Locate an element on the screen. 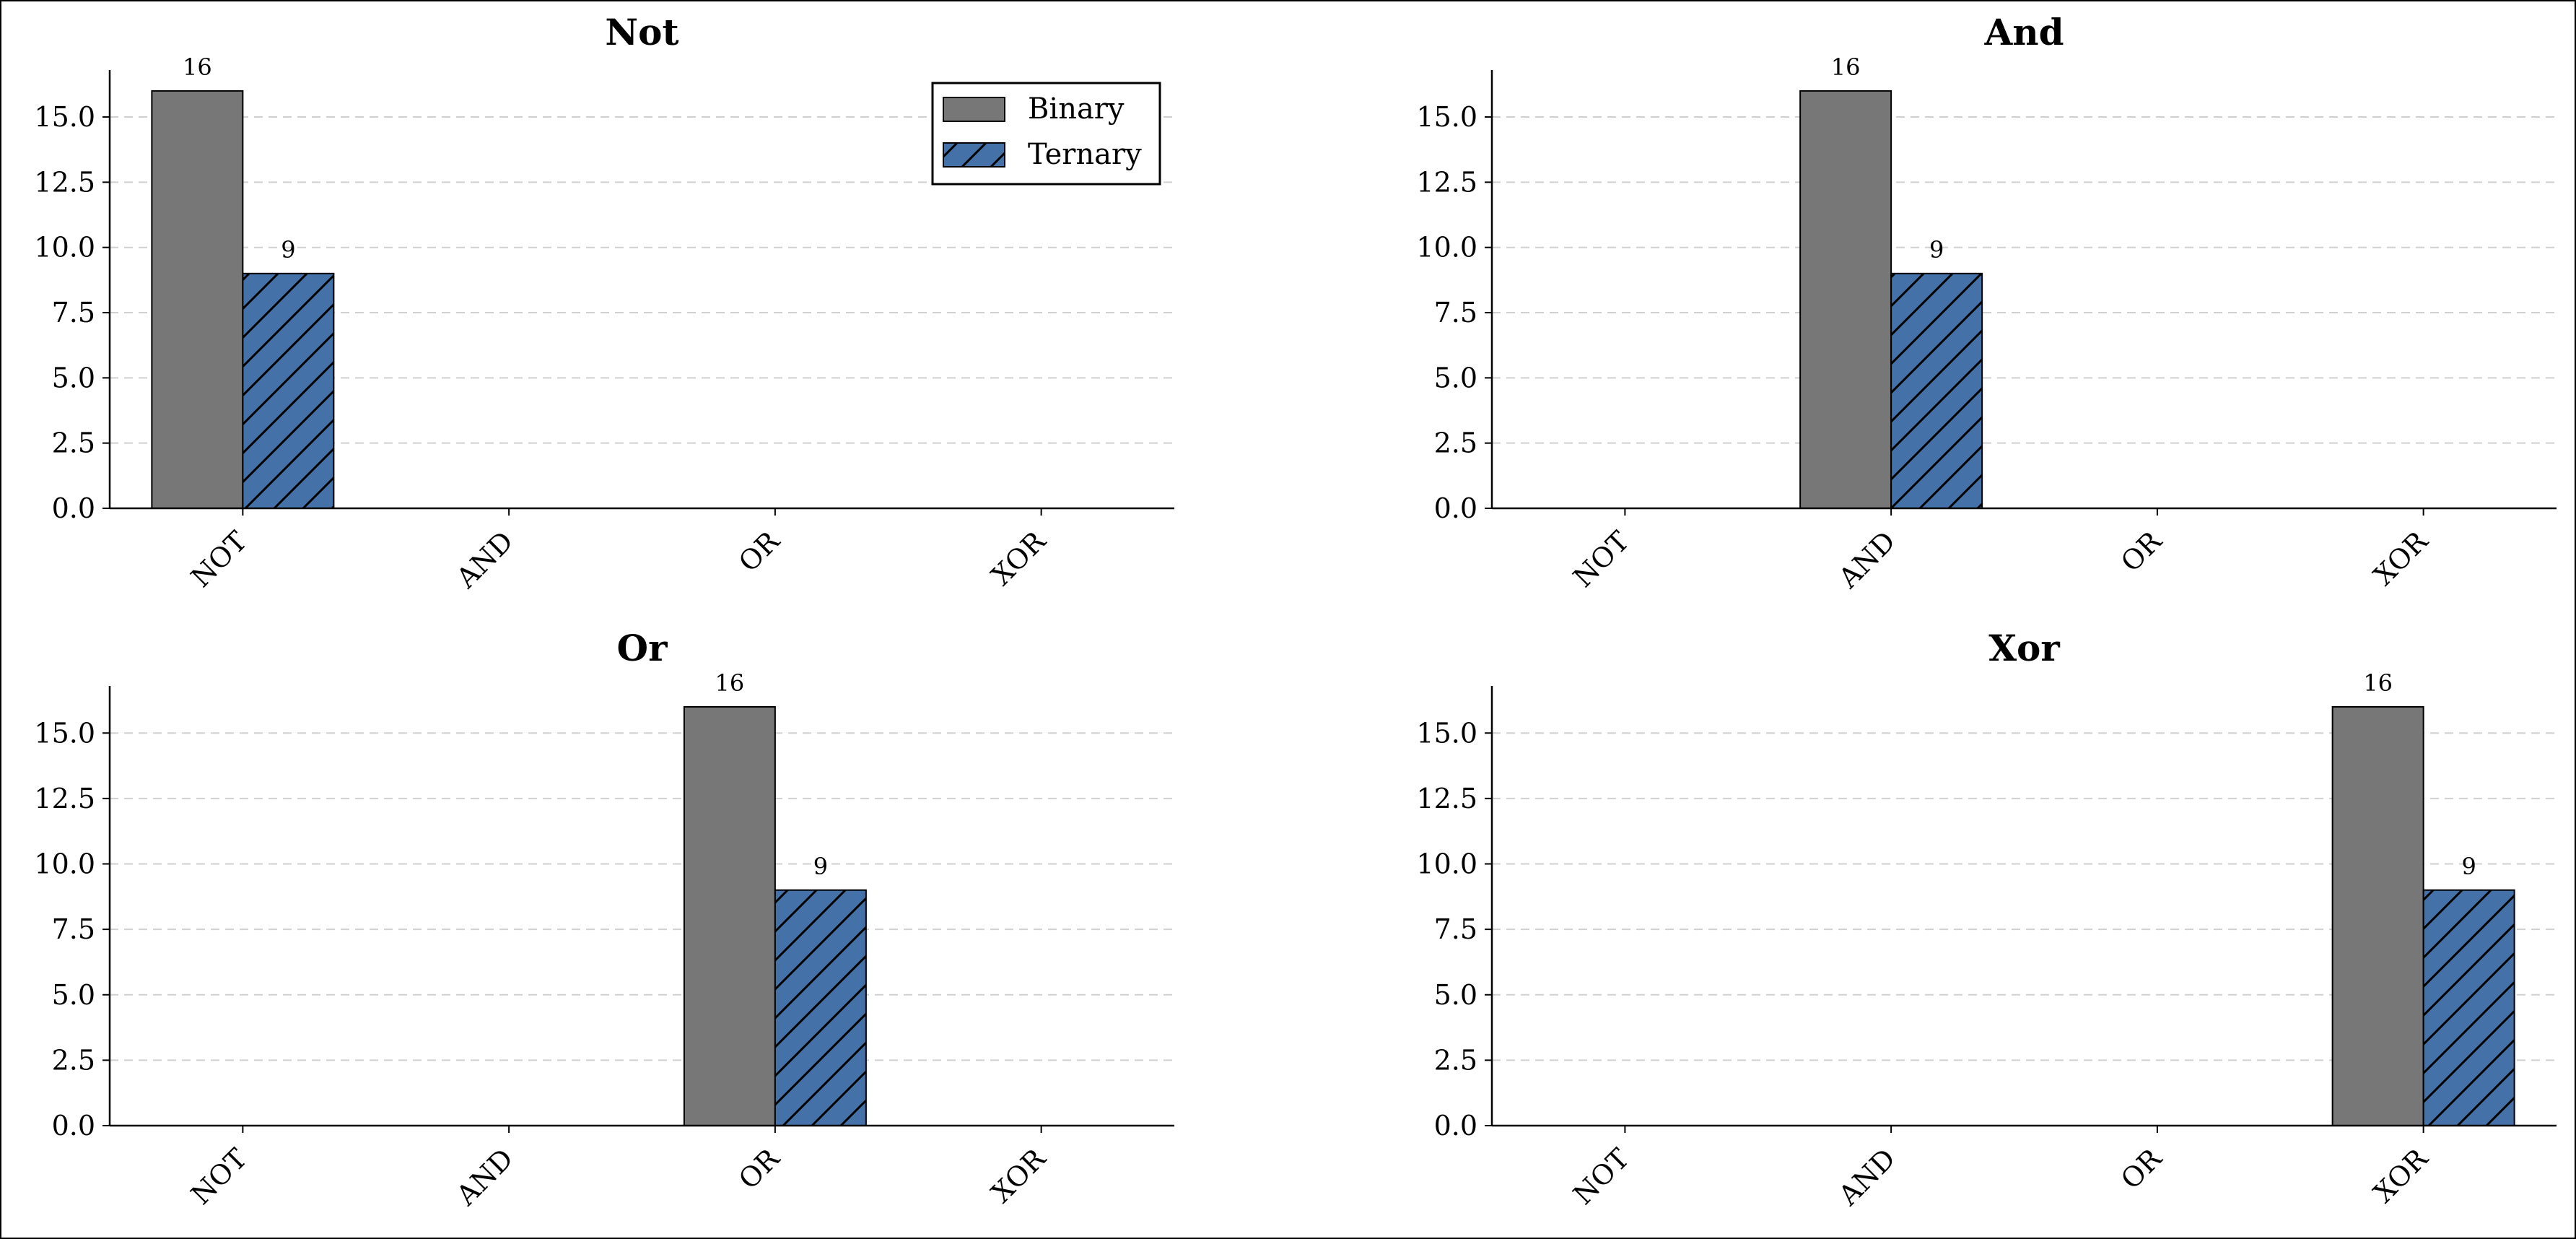  bar-binary-and is located at coordinates (1845, 299).